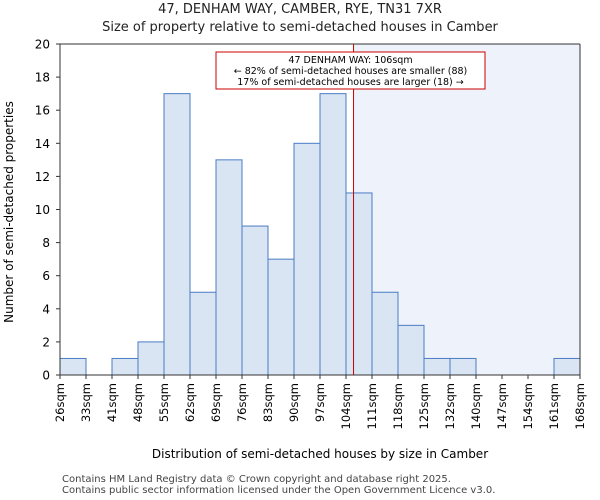 The height and width of the screenshot is (500, 600). Describe the element at coordinates (411, 350) in the screenshot. I see `bar-118sqm` at that location.